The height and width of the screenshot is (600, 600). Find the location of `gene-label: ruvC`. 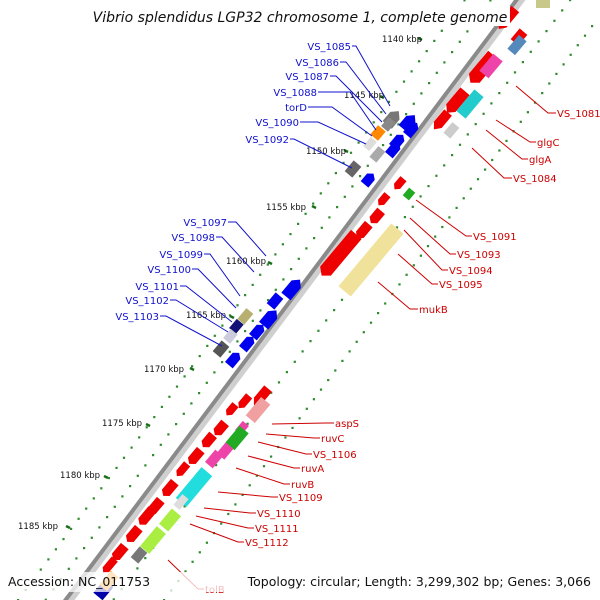

gene-label: ruvC is located at coordinates (332, 439).